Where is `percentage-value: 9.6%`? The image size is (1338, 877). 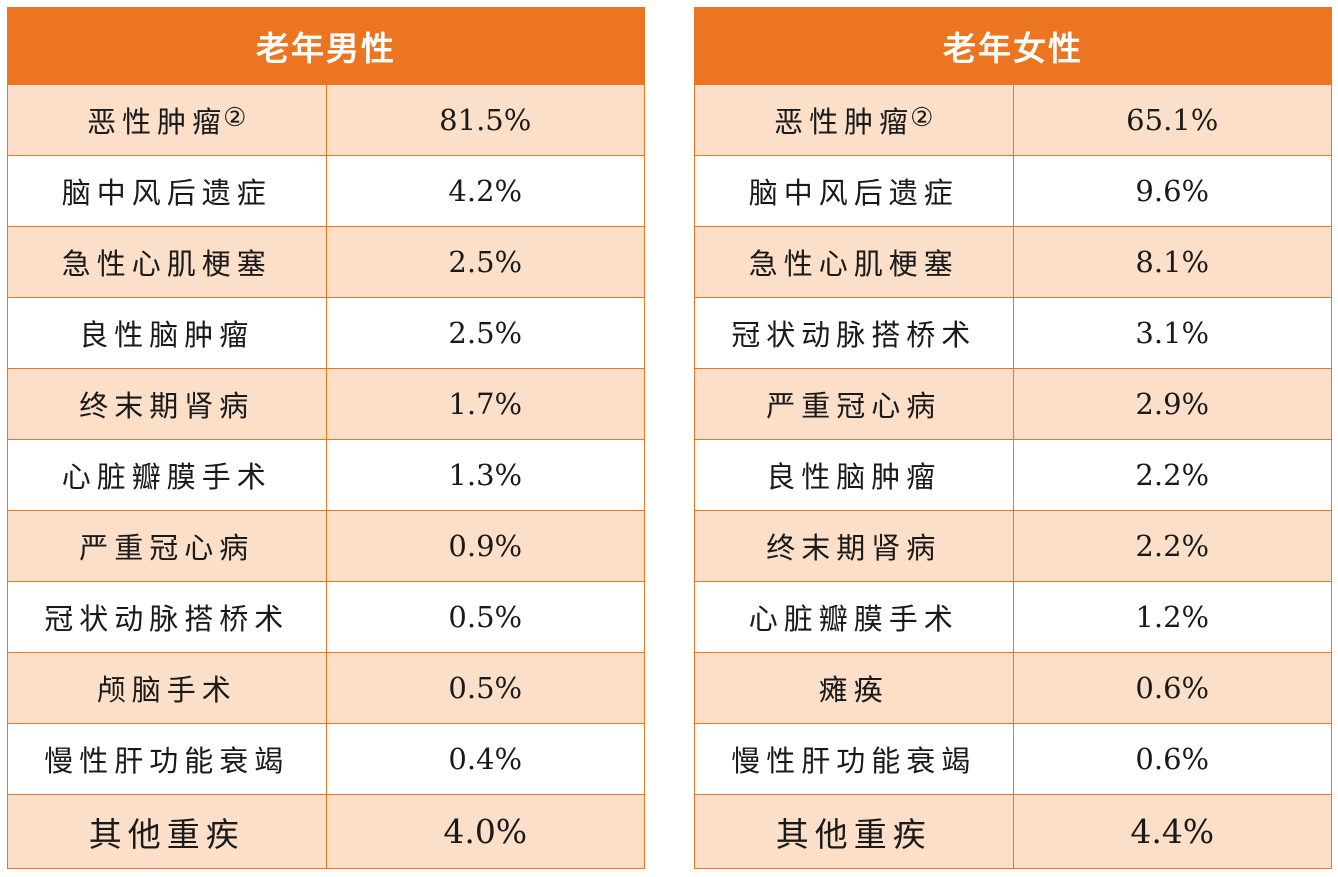 percentage-value: 9.6% is located at coordinates (1172, 191).